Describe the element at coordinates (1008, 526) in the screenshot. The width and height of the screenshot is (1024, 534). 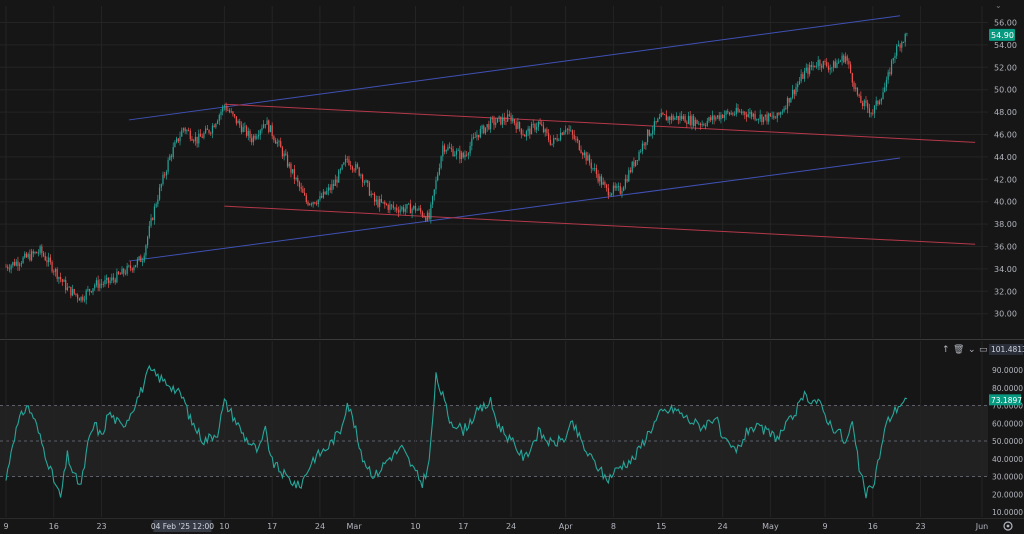
I see `settings-gear-icon` at that location.